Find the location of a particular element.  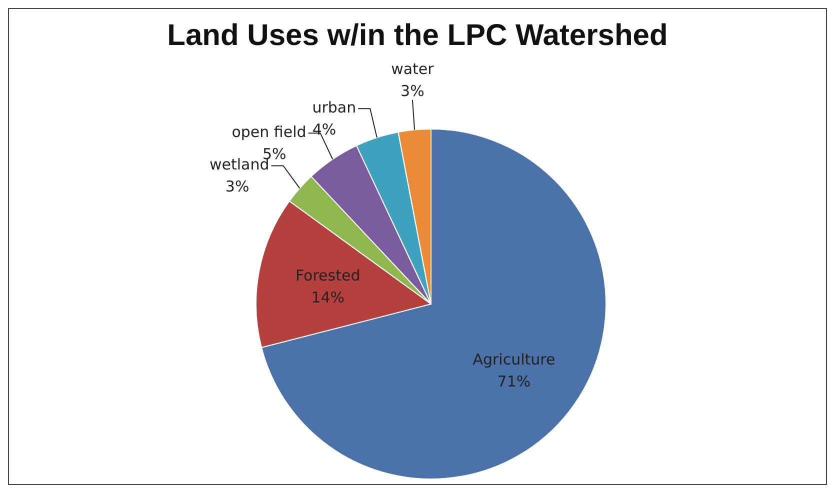

slice-label: Agriculture is located at coordinates (514, 359).